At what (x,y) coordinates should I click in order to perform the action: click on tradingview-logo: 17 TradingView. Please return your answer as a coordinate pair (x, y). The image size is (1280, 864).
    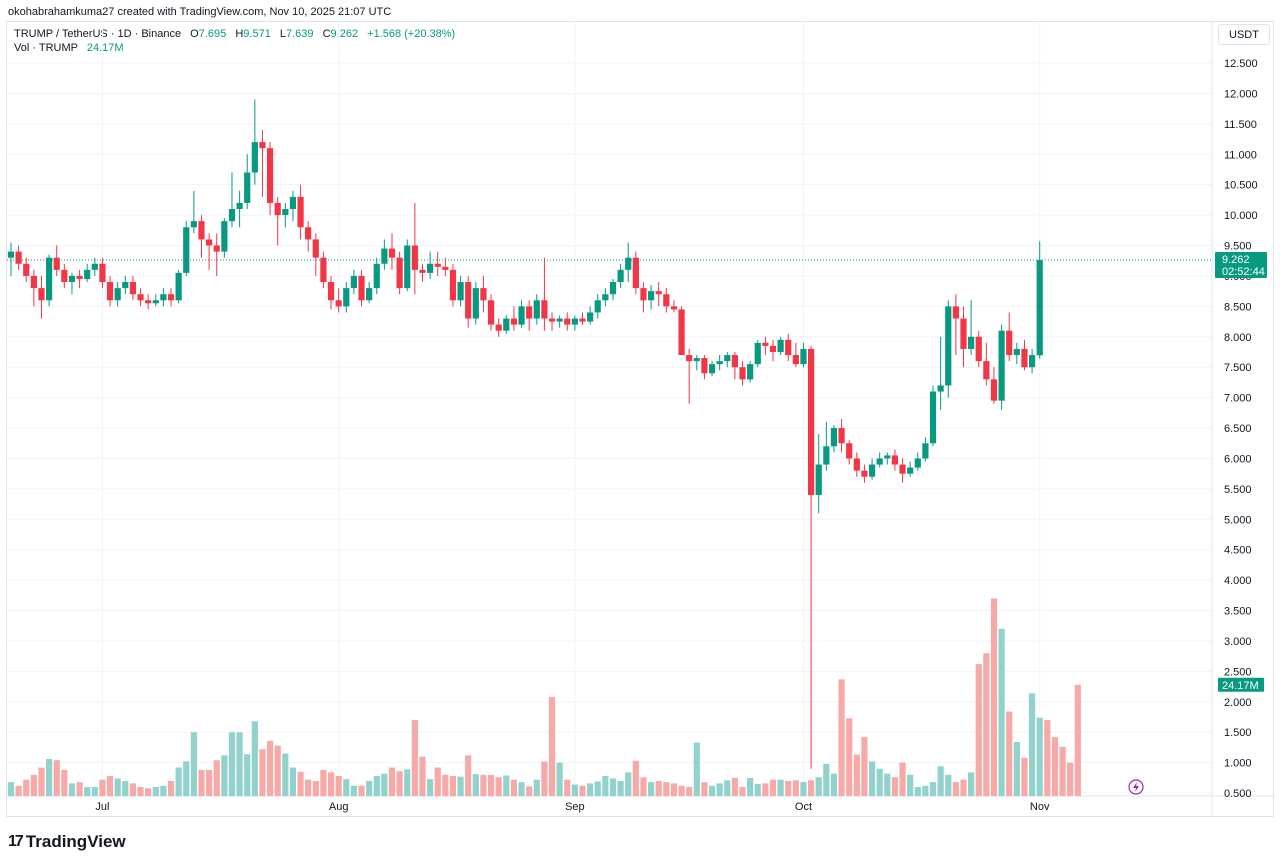
    Looking at the image, I should click on (67, 842).